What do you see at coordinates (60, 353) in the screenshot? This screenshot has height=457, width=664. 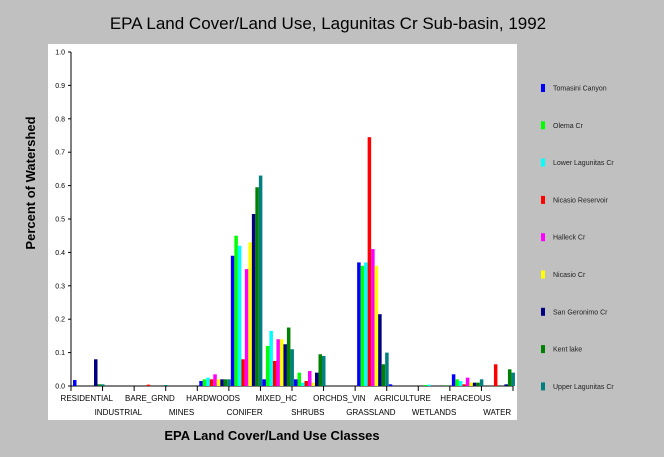 I see `y-tick-label: 0.1` at bounding box center [60, 353].